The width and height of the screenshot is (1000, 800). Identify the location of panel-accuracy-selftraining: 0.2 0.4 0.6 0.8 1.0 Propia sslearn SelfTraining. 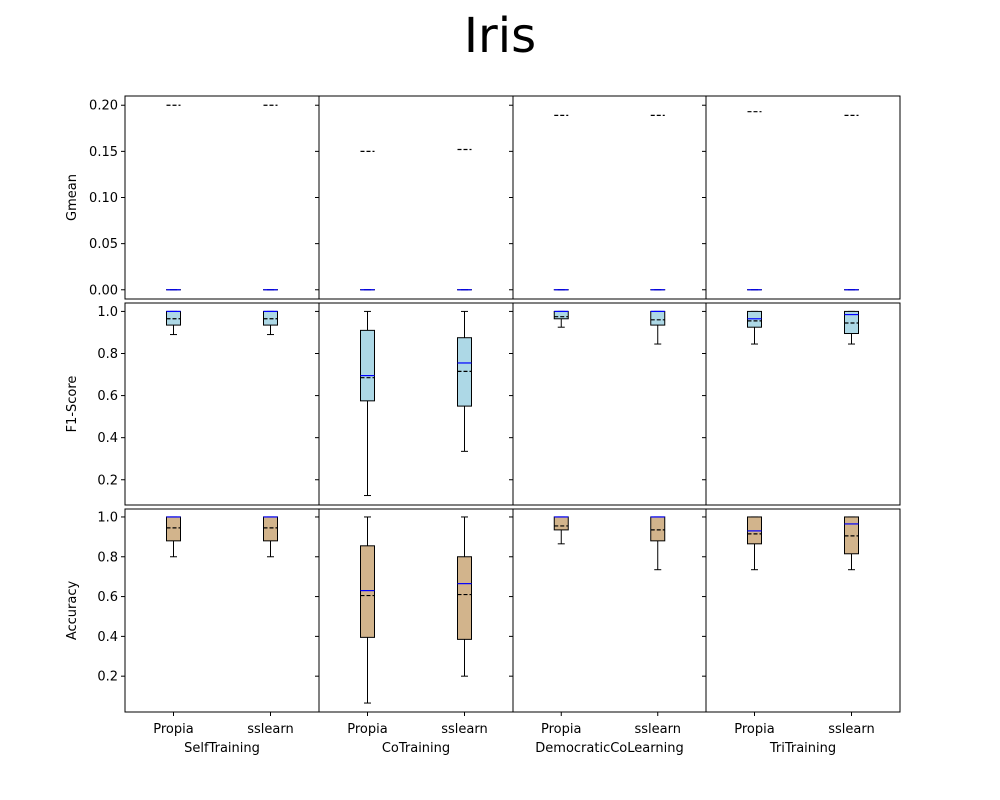
(208, 632).